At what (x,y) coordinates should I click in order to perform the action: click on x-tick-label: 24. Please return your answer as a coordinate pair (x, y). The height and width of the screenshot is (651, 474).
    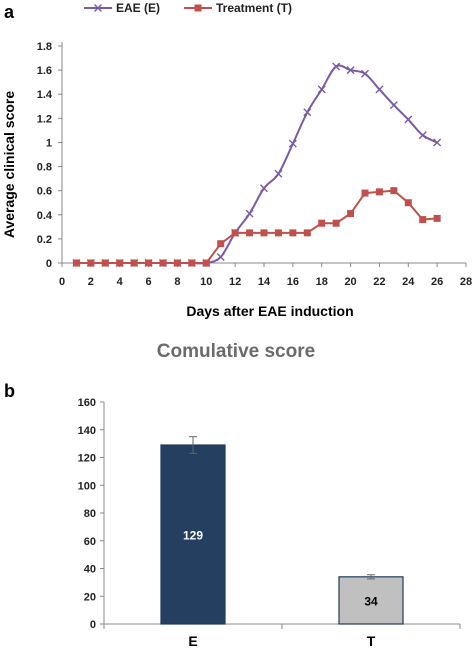
    Looking at the image, I should click on (408, 282).